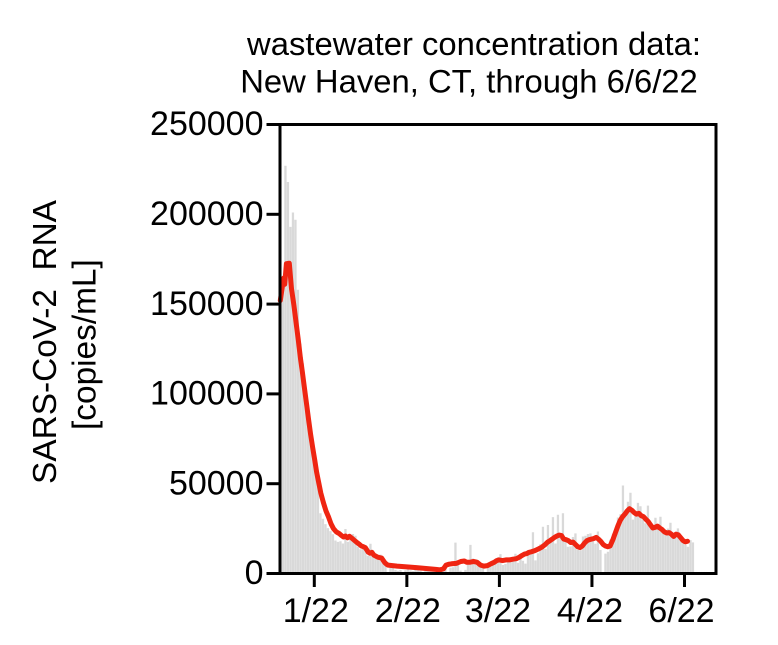  Describe the element at coordinates (206, 394) in the screenshot. I see `svg-text: 100000` at that location.